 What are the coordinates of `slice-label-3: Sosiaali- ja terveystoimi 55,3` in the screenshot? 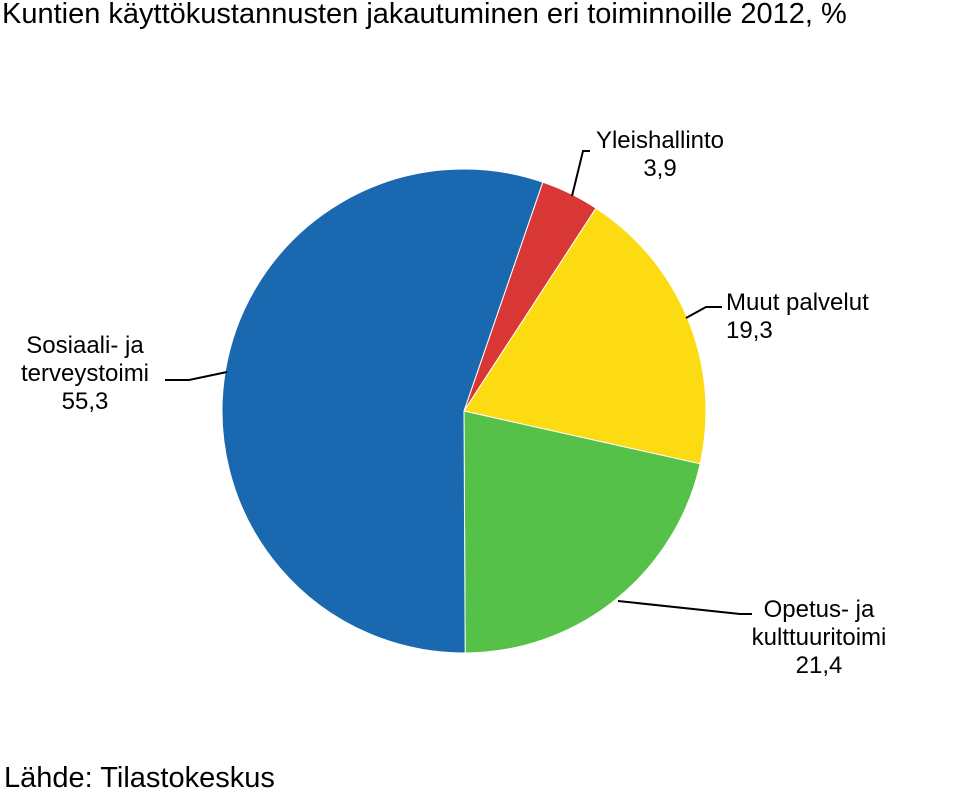 It's located at (85, 373).